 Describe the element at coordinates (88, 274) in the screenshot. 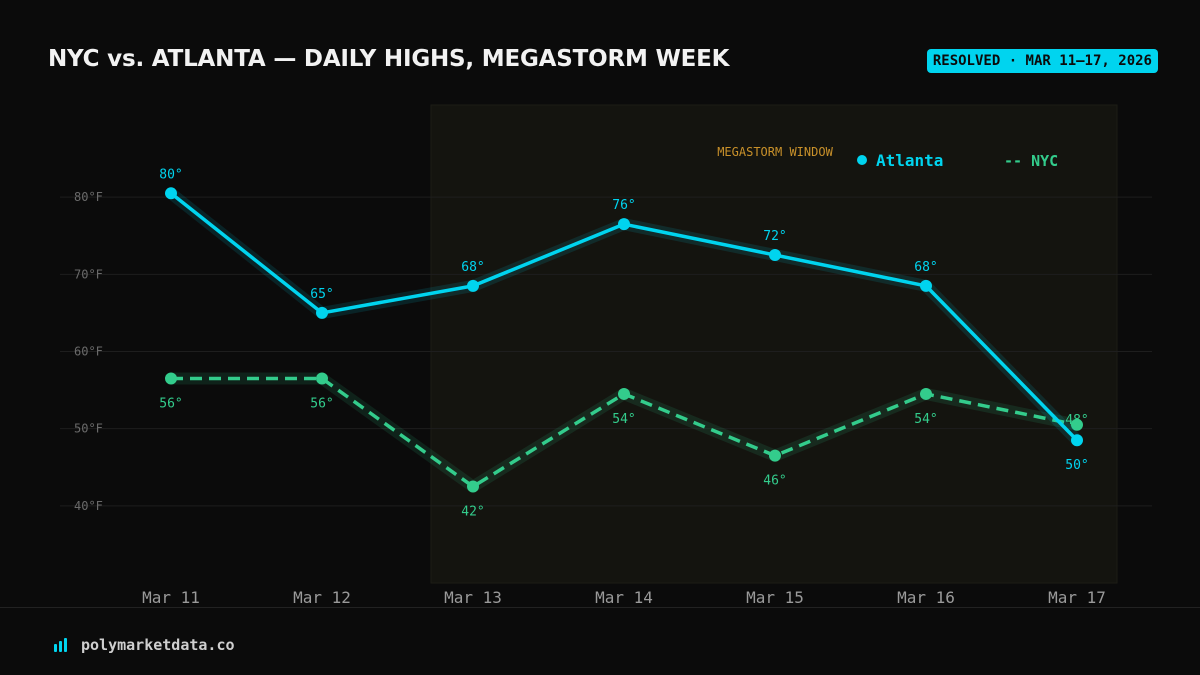

I see `y-tick-label: 70°F` at that location.